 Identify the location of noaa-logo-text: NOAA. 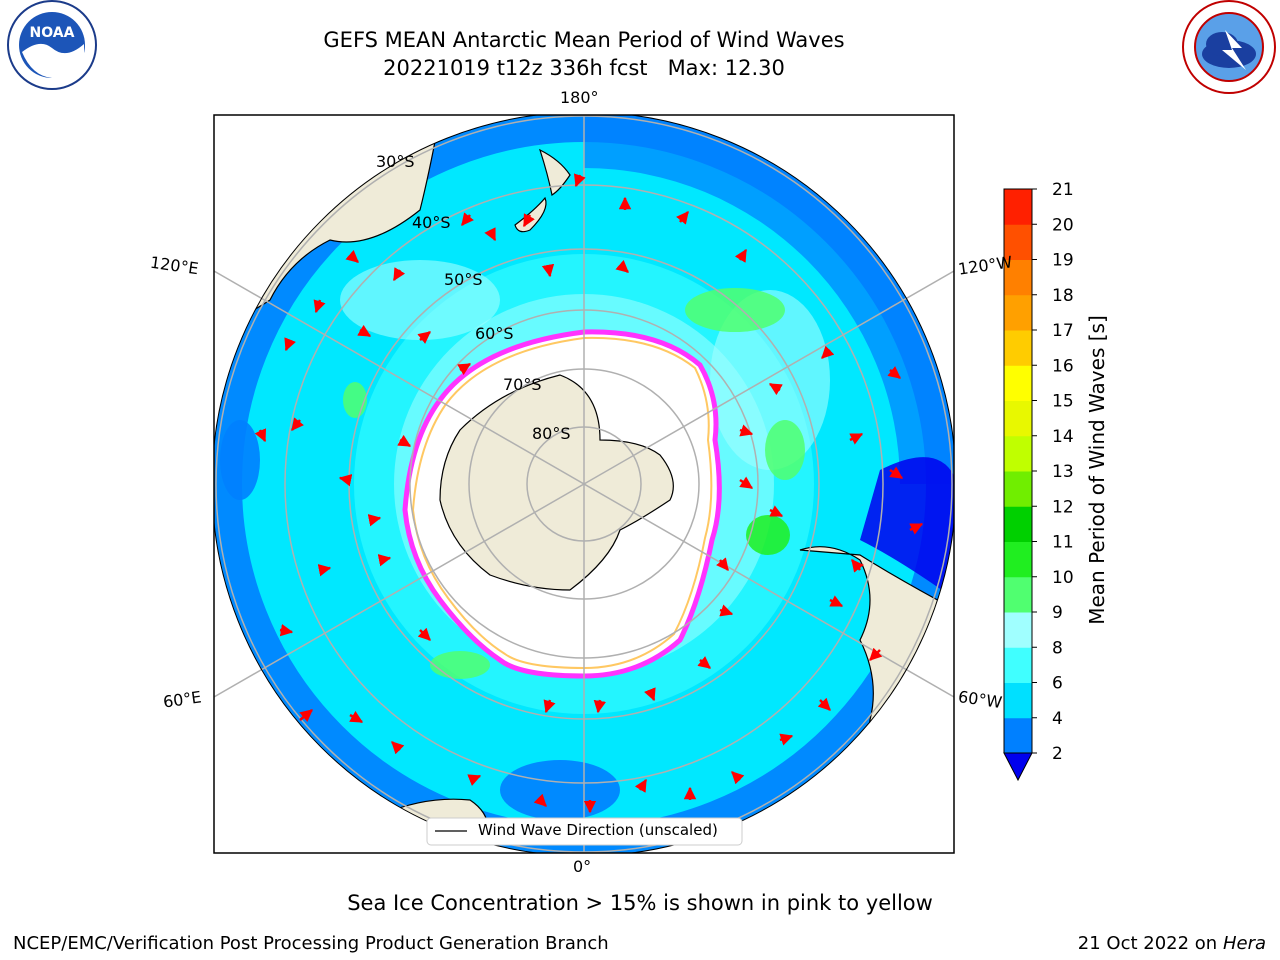
(52, 33).